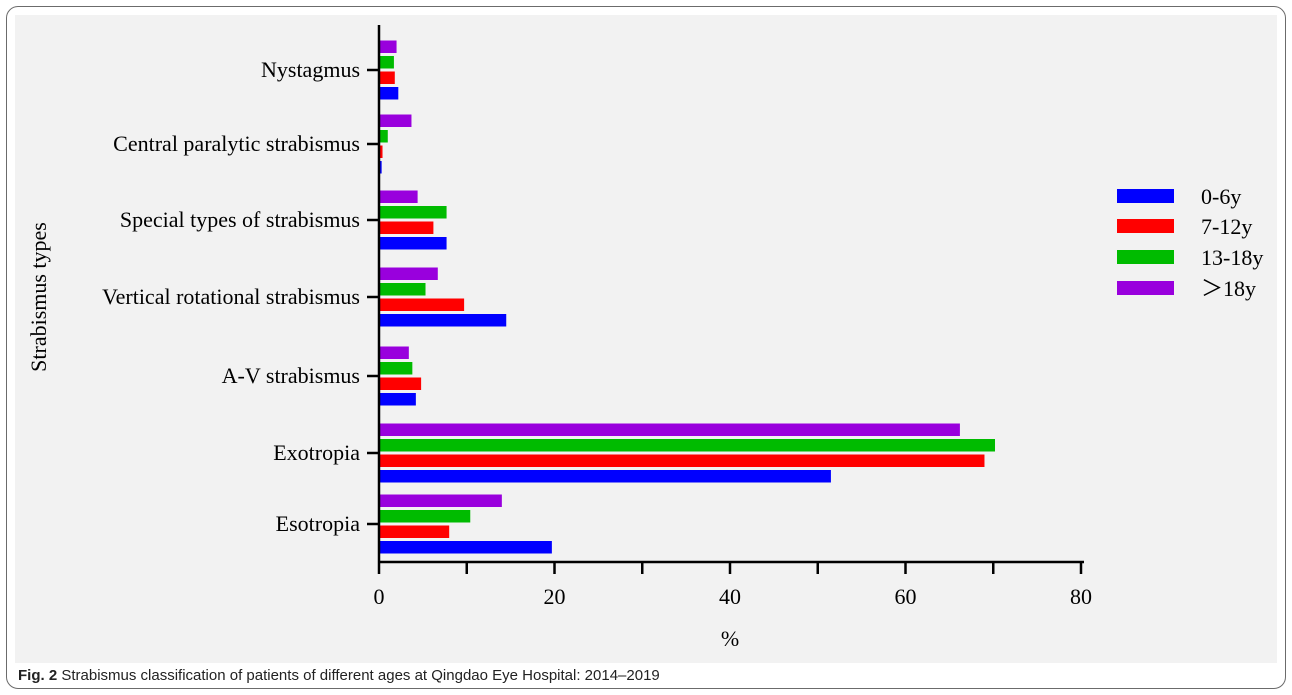 This screenshot has height=695, width=1292. I want to click on bar-7-12y-Nystagmus, so click(387, 77).